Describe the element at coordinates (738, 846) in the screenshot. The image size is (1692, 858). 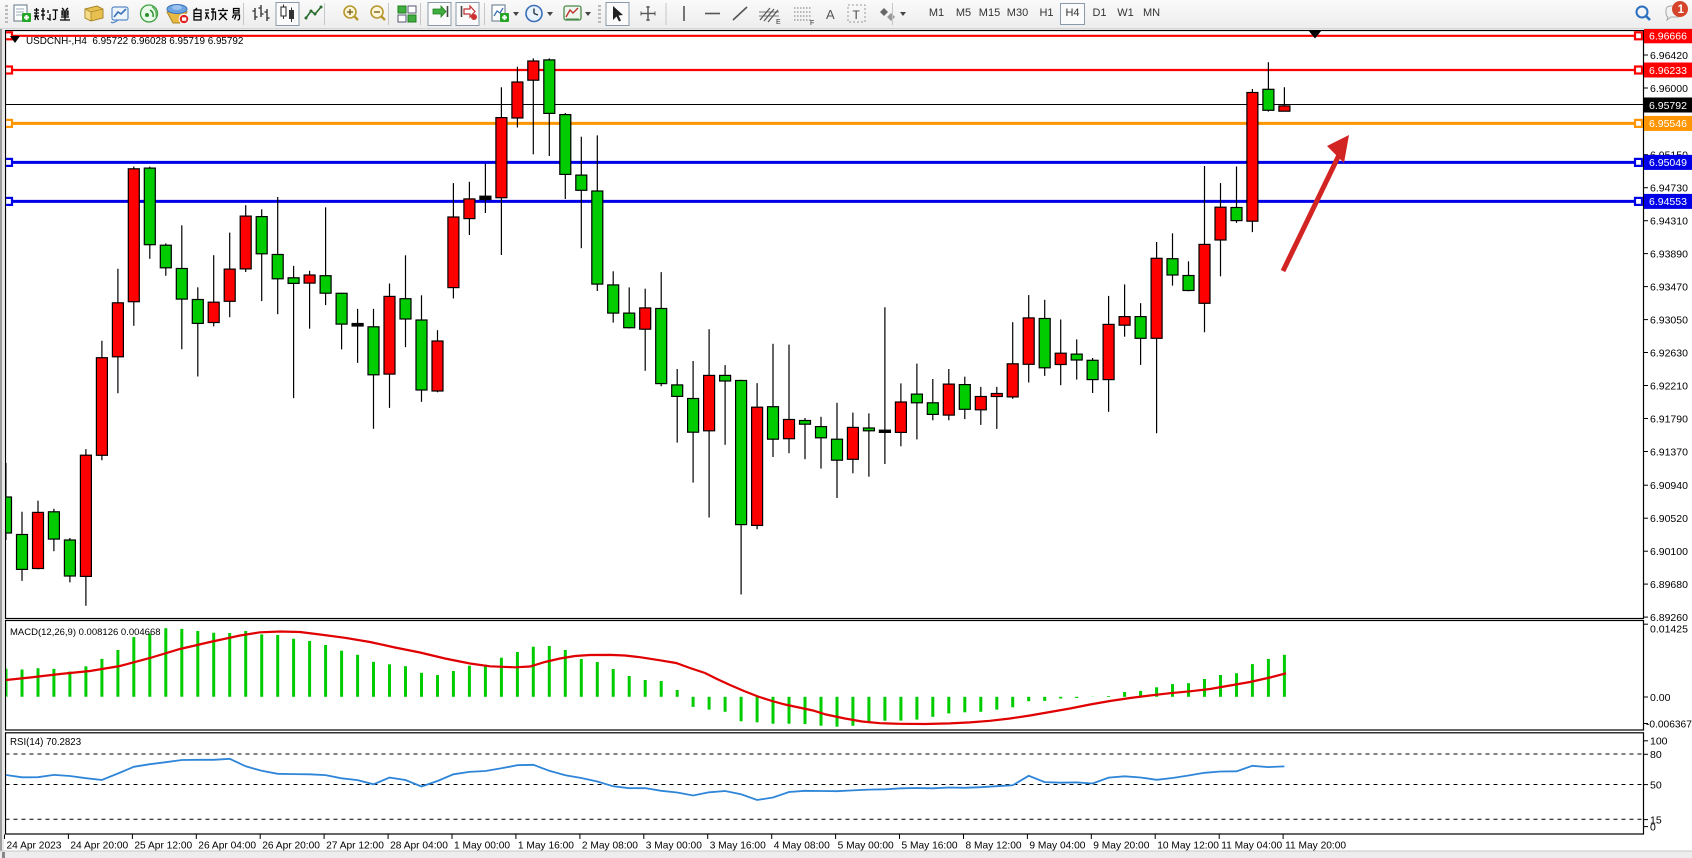
I see `svg-text: 3 May 16:00` at that location.